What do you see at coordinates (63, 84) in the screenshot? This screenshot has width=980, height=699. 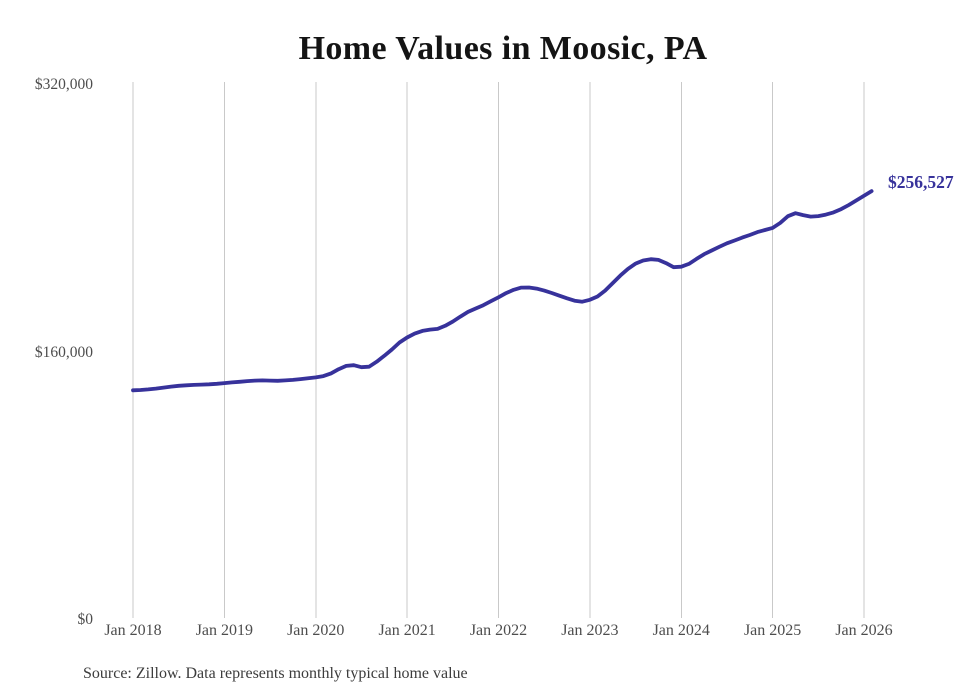 I see `y-tick-label: $320,000` at bounding box center [63, 84].